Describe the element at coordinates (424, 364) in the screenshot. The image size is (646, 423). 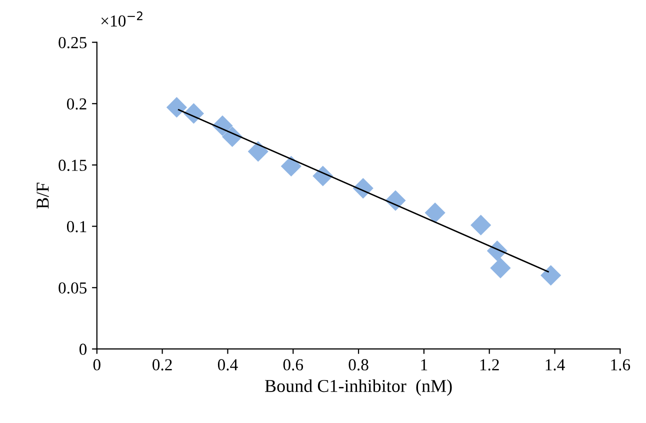
I see `x-tick-label: 1` at that location.